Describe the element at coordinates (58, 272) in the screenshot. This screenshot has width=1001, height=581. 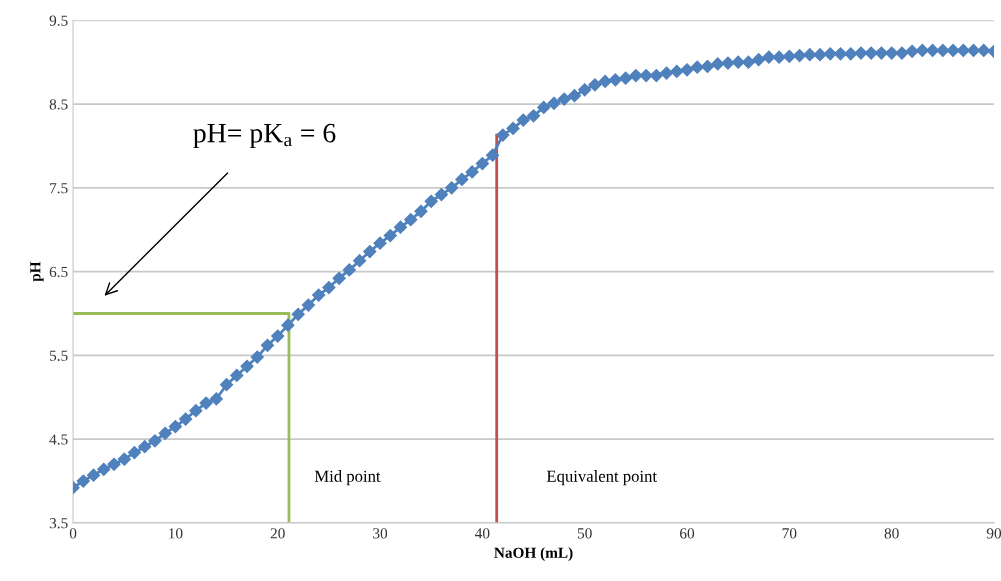
I see `y-tick-label: 6.5` at that location.